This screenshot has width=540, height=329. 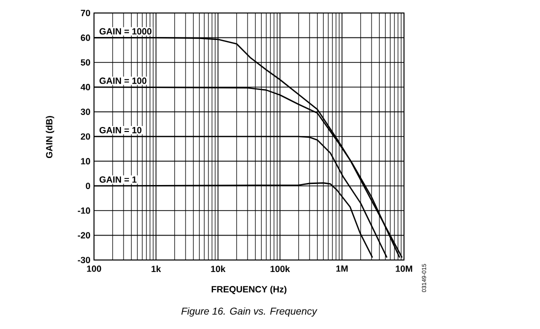 I want to click on y-tick-label: -20, so click(x=84, y=235).